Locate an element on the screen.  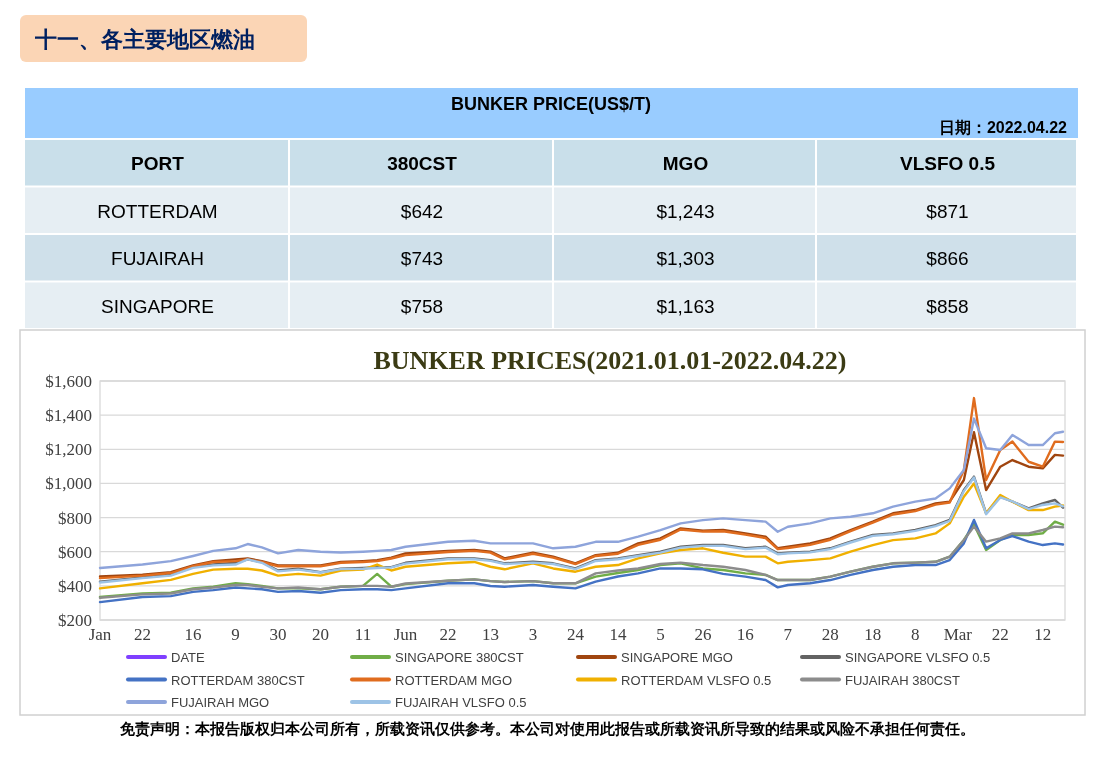
x-tick-label: 11 is located at coordinates (363, 634).